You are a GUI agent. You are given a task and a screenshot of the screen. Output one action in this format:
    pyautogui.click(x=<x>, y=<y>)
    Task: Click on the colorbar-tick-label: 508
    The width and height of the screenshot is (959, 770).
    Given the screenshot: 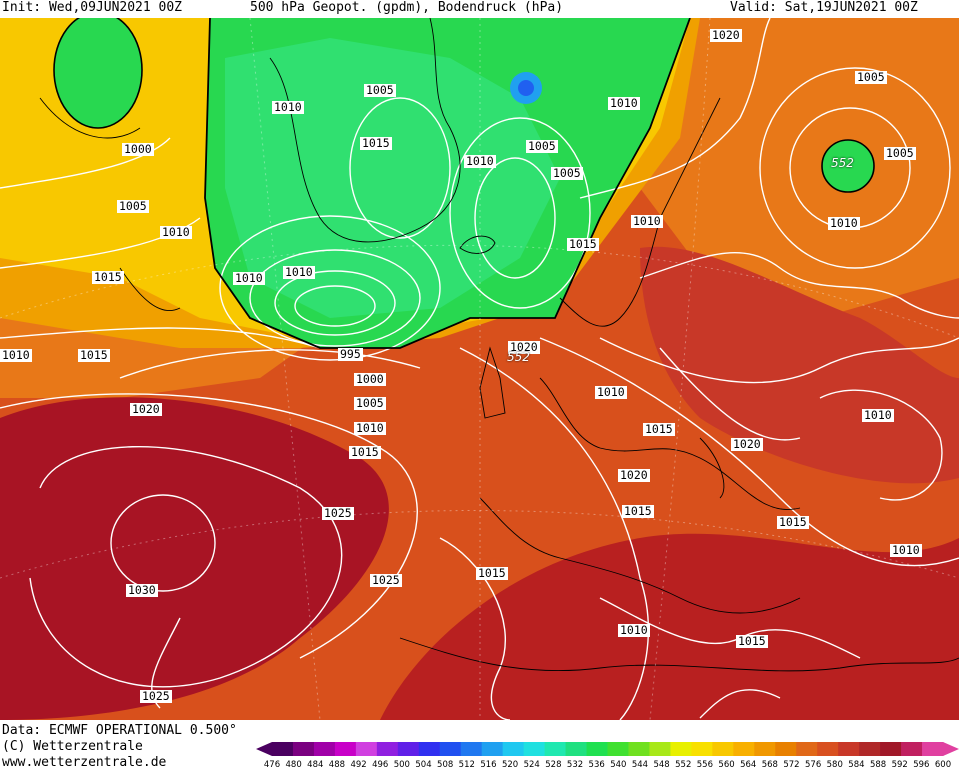 What is the action you would take?
    pyautogui.click(x=445, y=765)
    